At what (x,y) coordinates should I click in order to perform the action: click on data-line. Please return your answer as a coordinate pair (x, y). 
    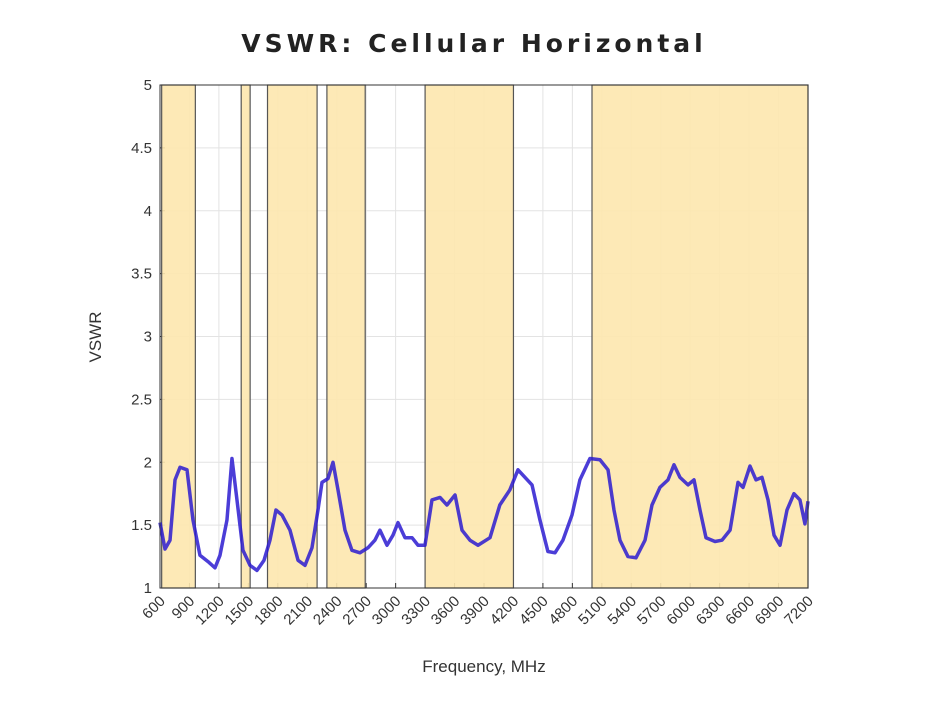
    Looking at the image, I should click on (484, 514).